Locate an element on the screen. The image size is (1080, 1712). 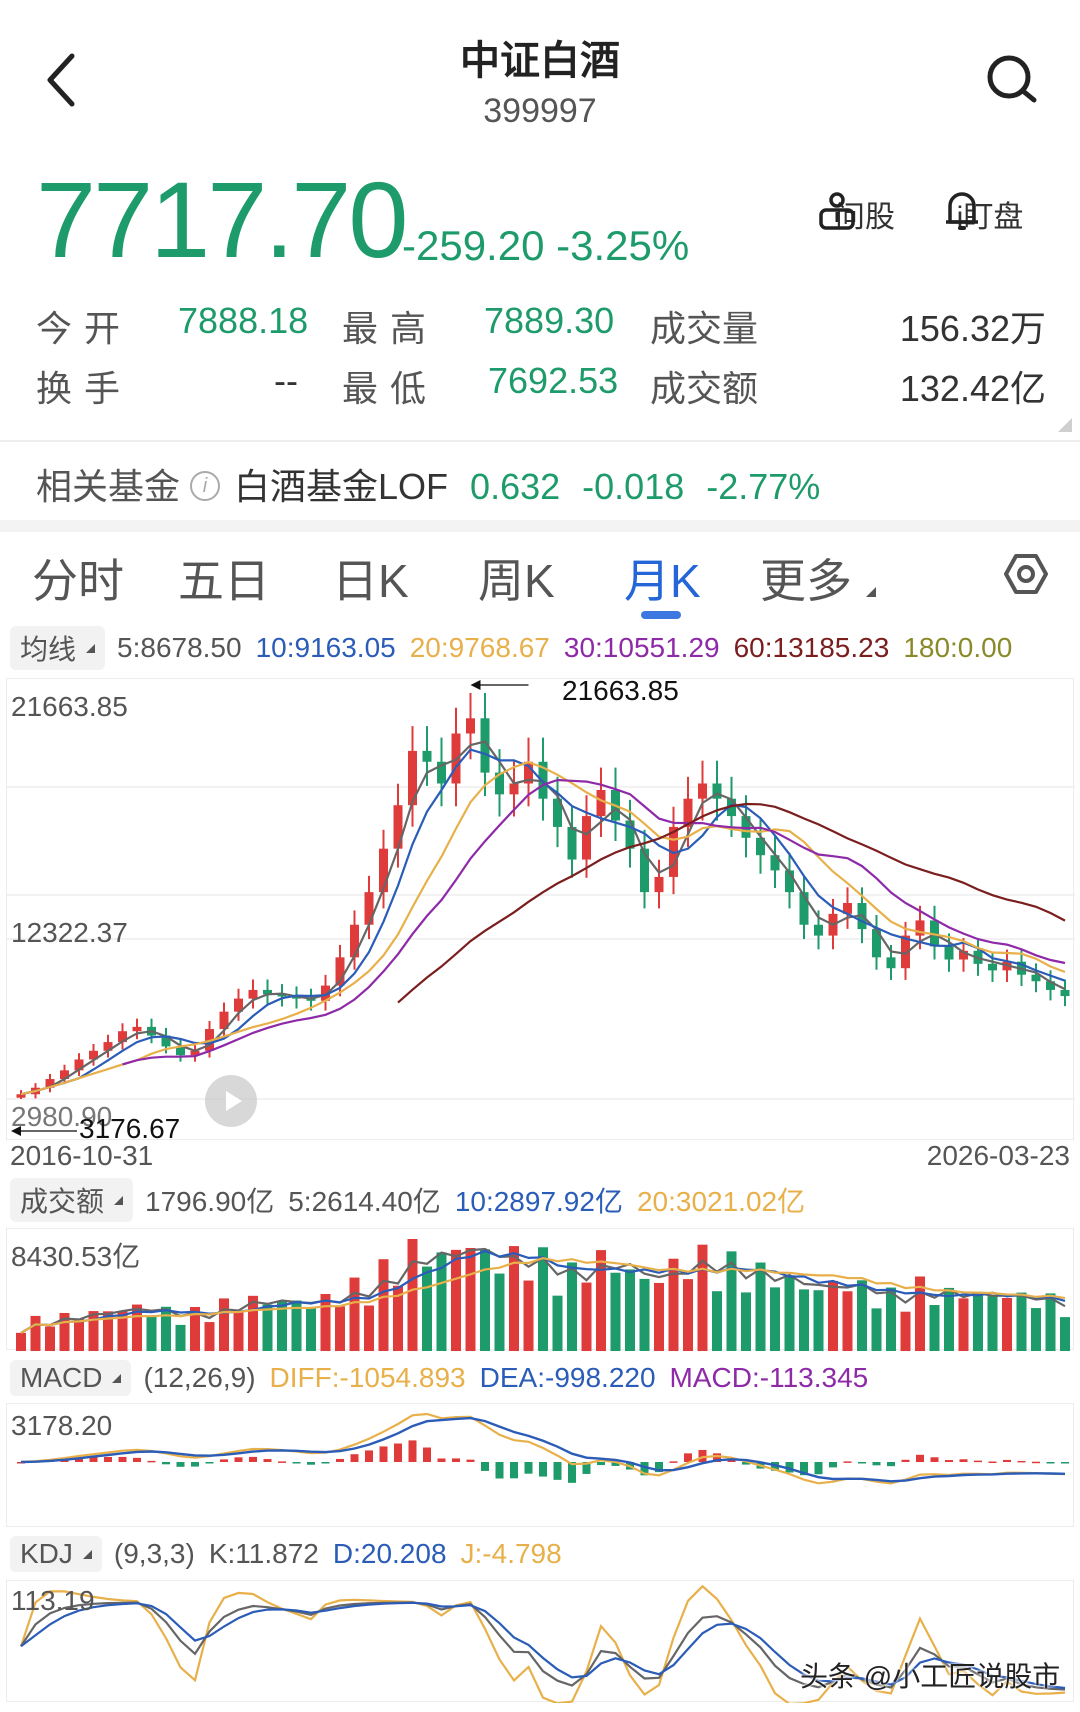
kdj-j: J:-4.798 is located at coordinates (511, 1553).